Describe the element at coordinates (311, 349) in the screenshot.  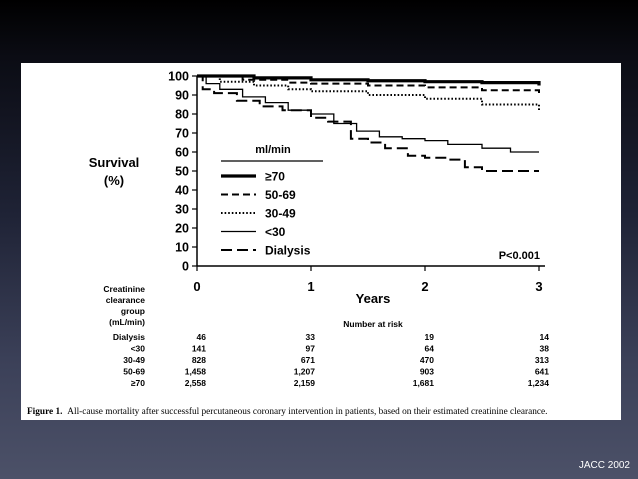
I see `risk-cell: 97` at that location.